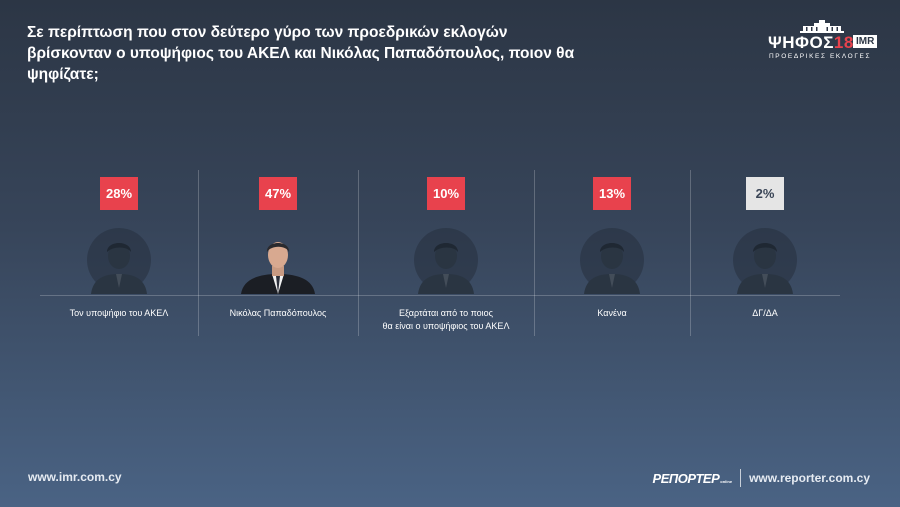 This screenshot has height=507, width=900. I want to click on category-label: Νικόλας Παπαδόπουλος, so click(278, 313).